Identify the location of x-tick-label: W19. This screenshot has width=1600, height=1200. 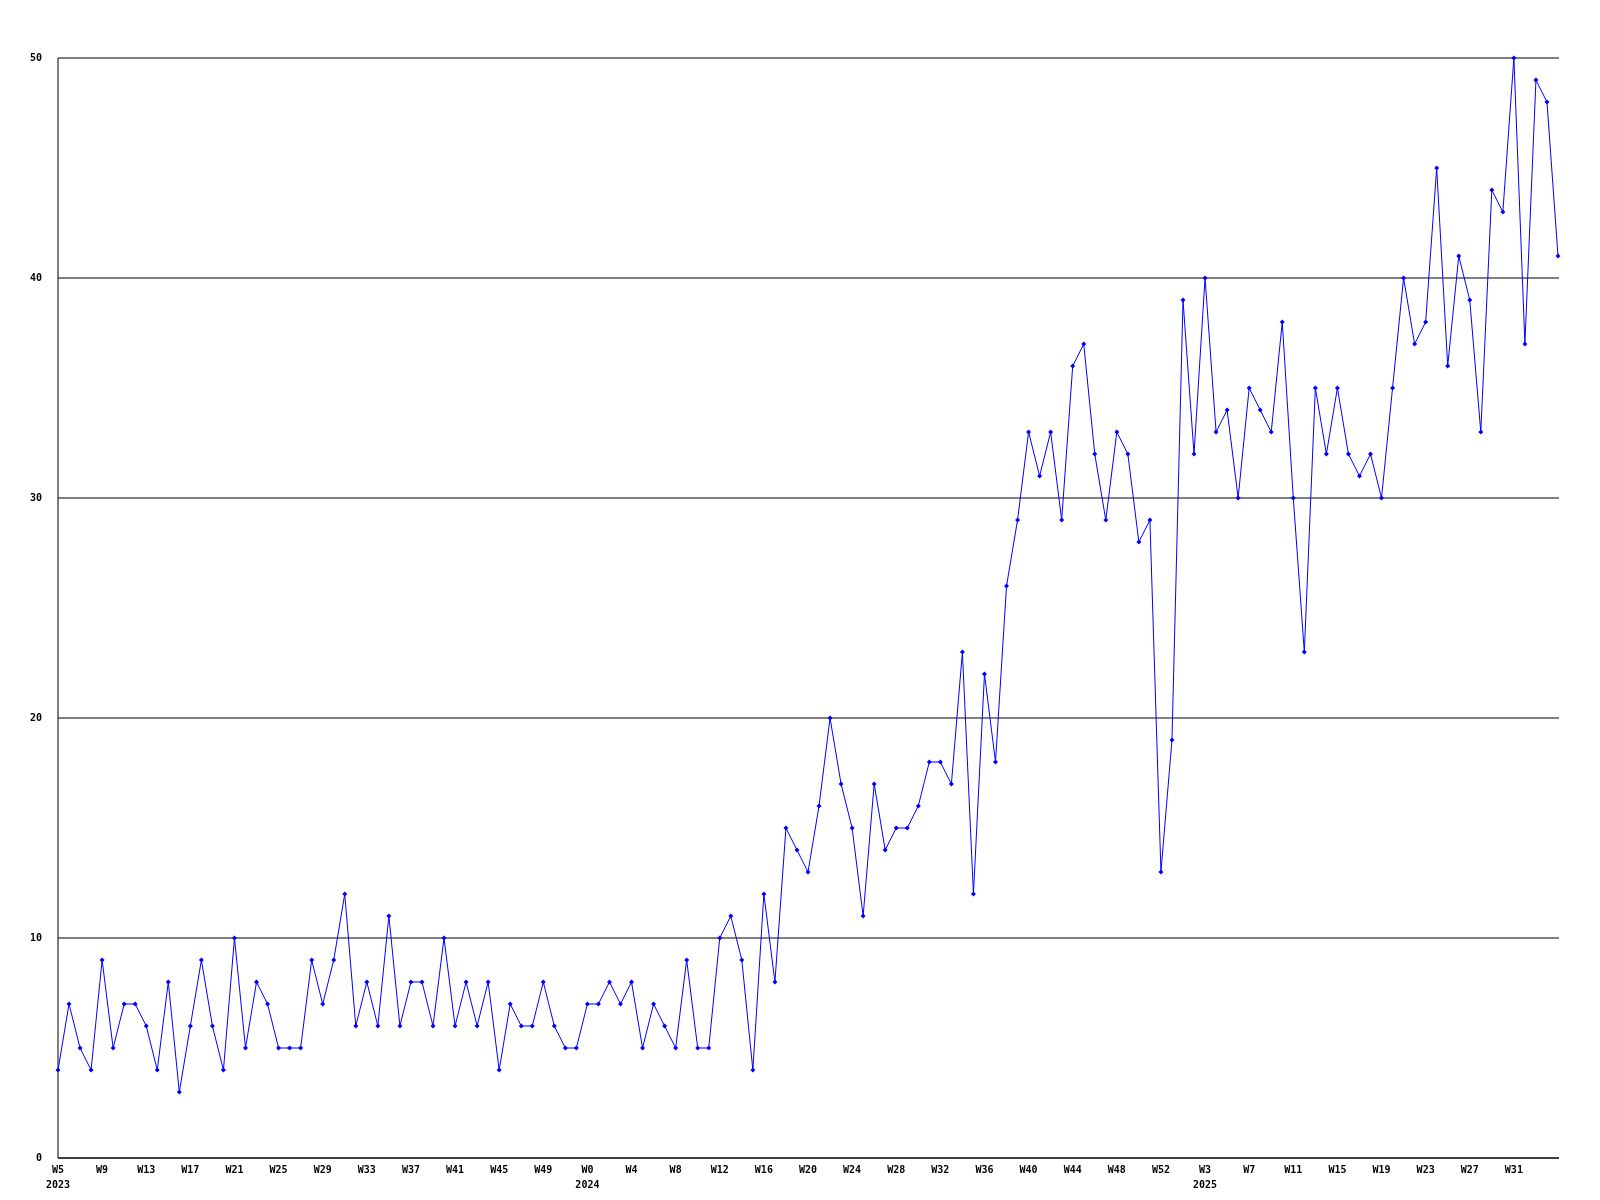
(1381, 1169).